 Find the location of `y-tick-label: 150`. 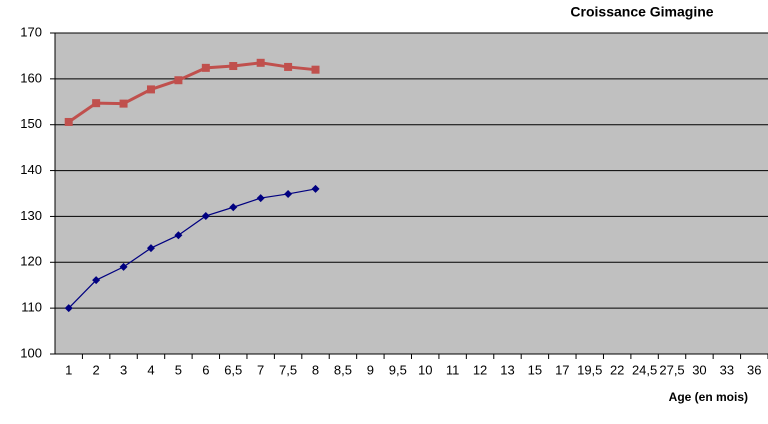

y-tick-label: 150 is located at coordinates (31, 123).